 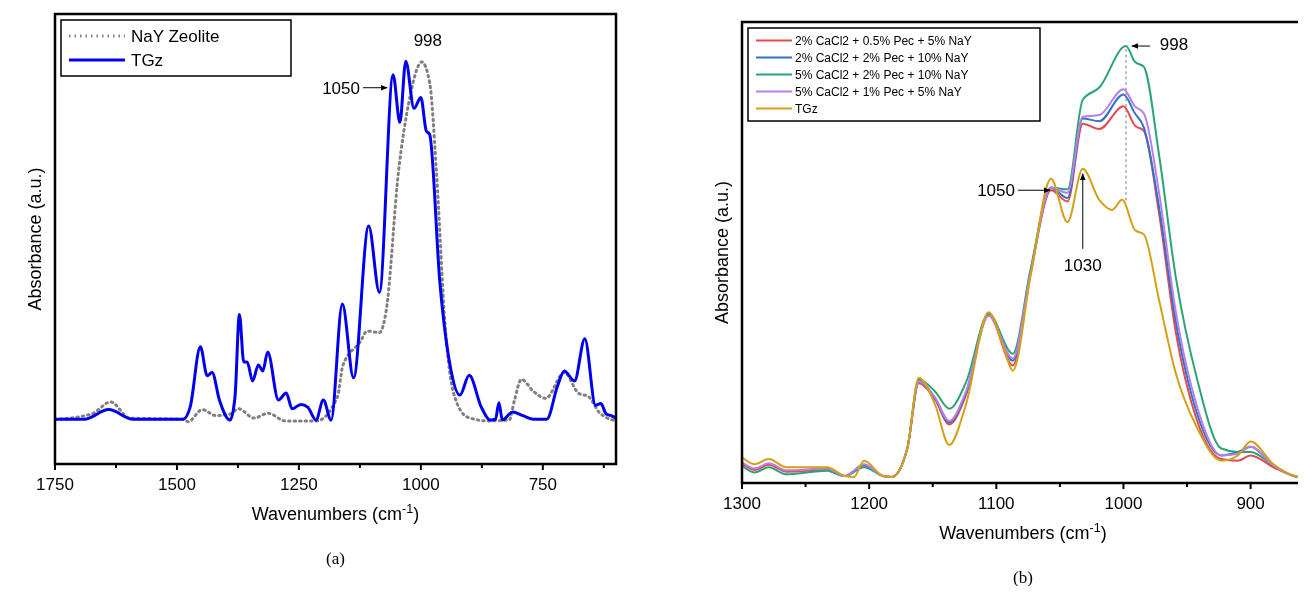 I want to click on legend-label: 5% CaCl2 + 2% Pec + 10% NaY, so click(x=882, y=74).